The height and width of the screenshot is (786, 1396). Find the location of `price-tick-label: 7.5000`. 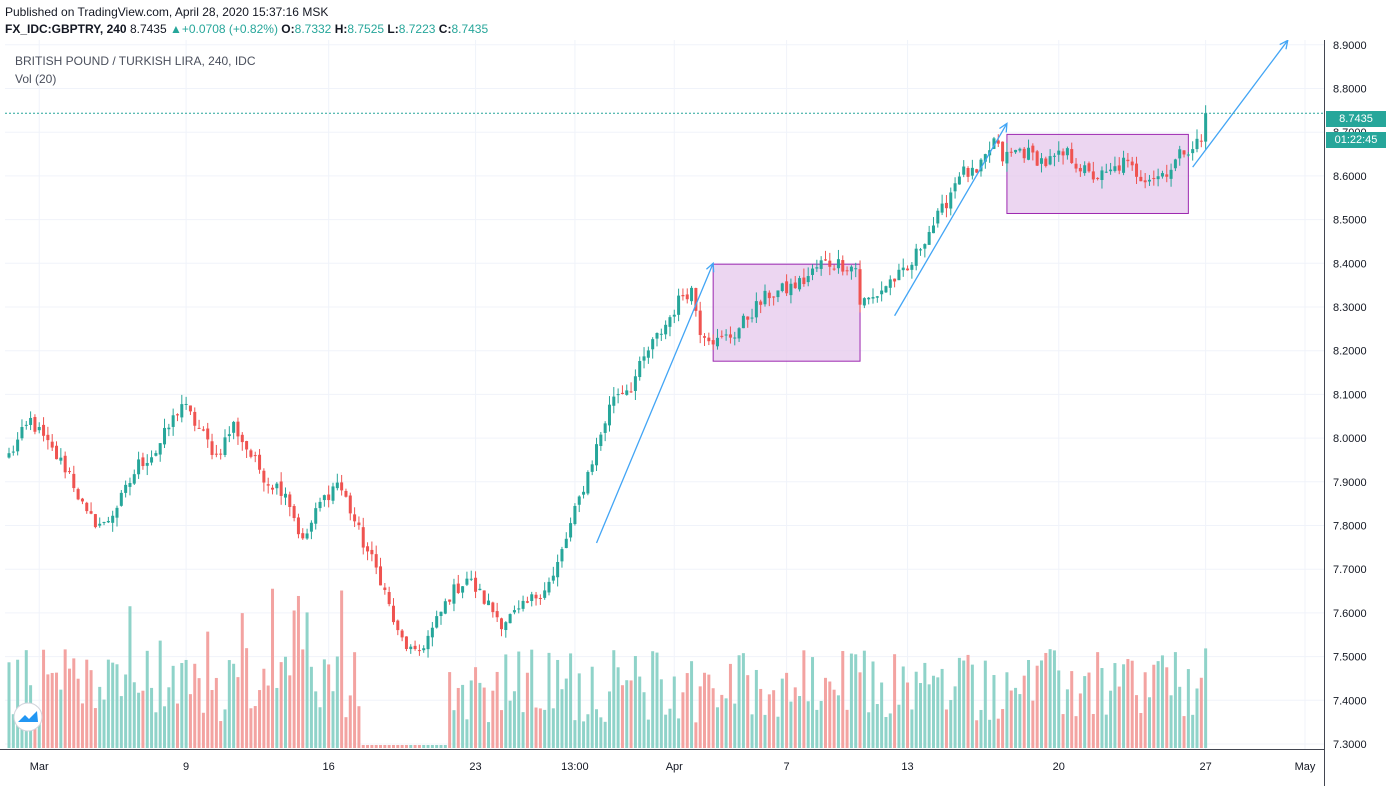

price-tick-label: 7.5000 is located at coordinates (1350, 658).